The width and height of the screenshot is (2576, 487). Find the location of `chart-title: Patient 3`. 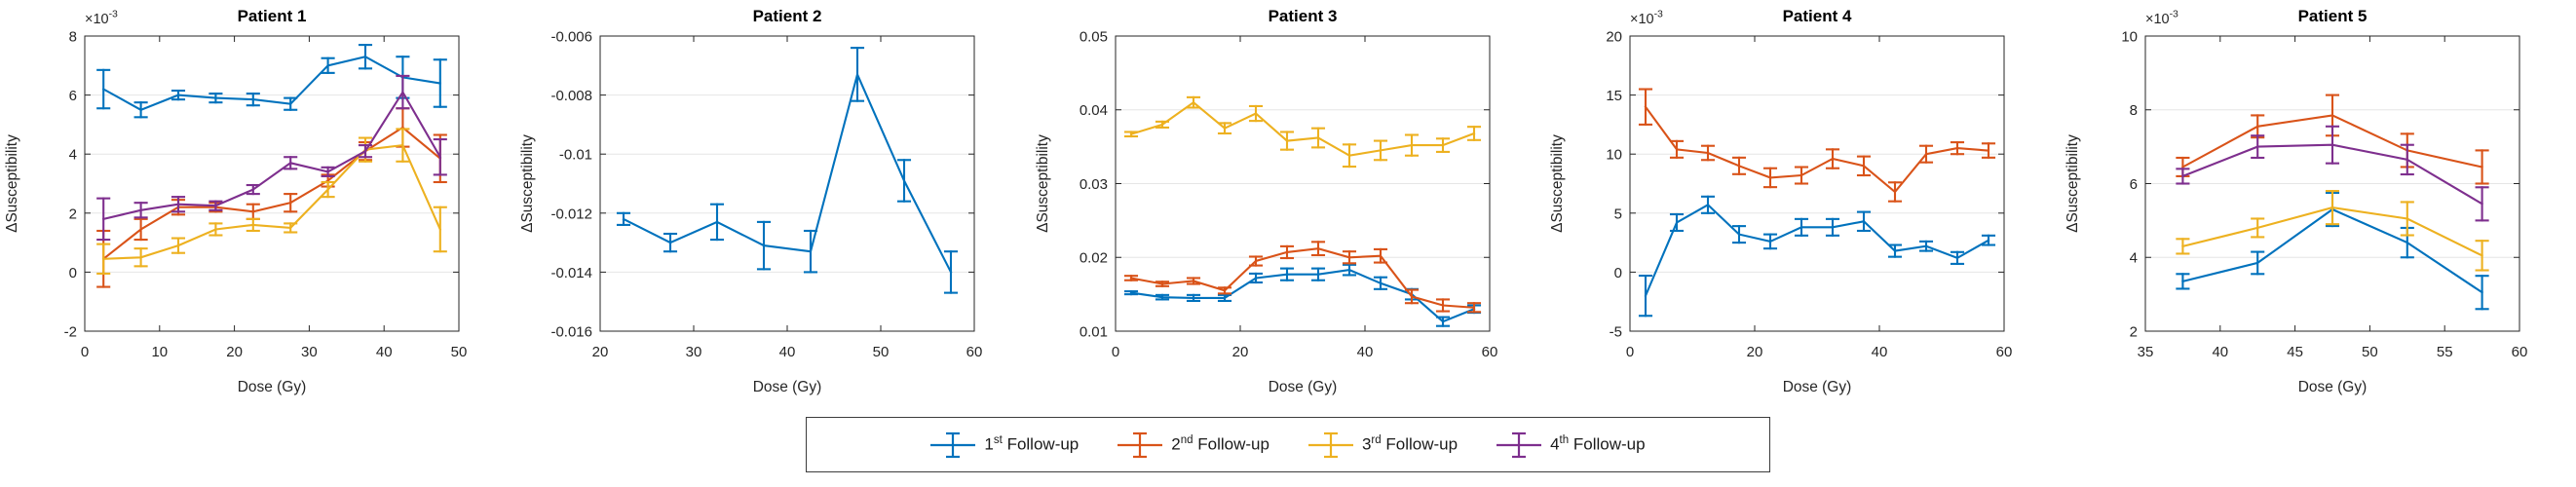

chart-title: Patient 3 is located at coordinates (1302, 16).